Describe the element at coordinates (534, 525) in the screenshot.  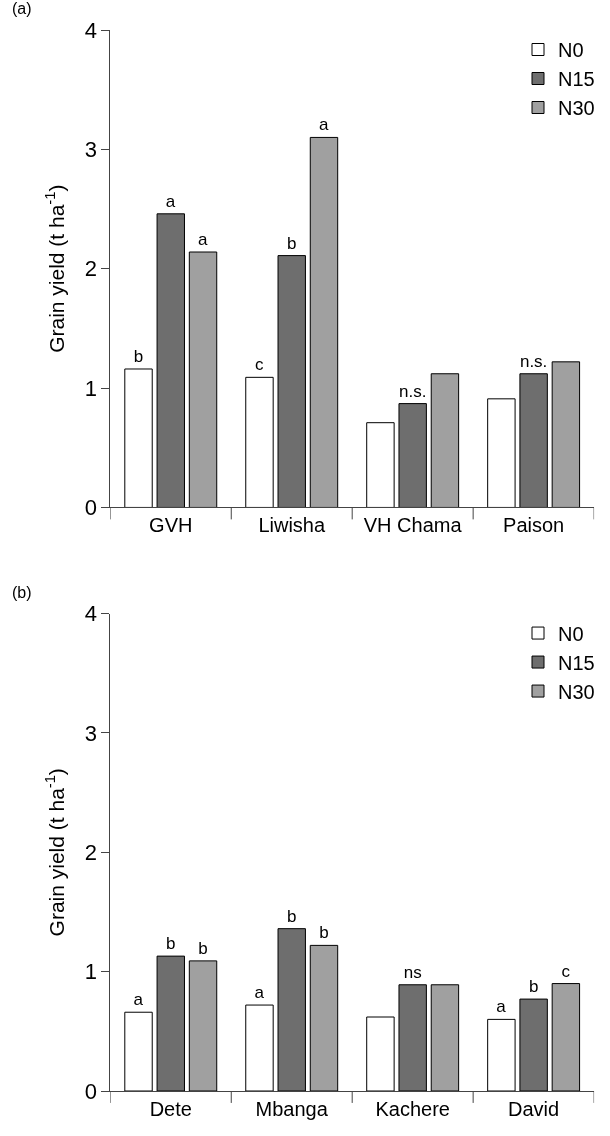
I see `x-tick-label: Paison` at that location.